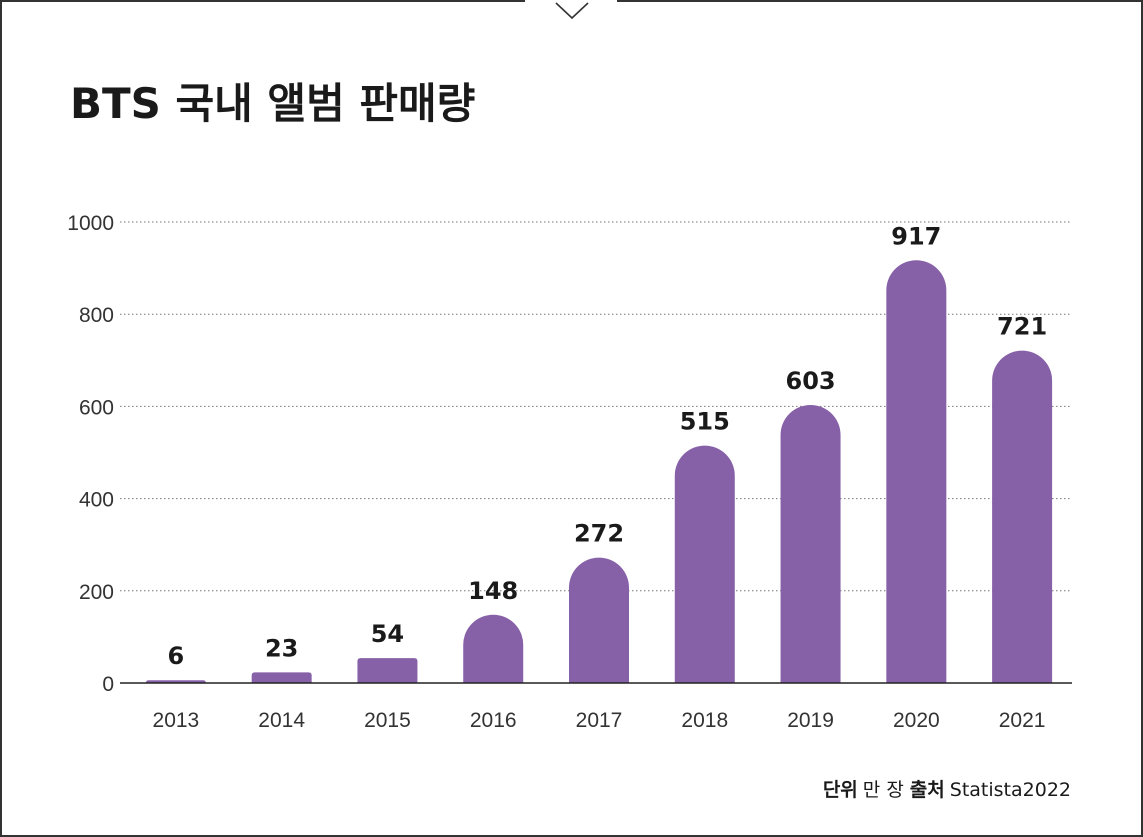  I want to click on bar-2015, so click(387, 670).